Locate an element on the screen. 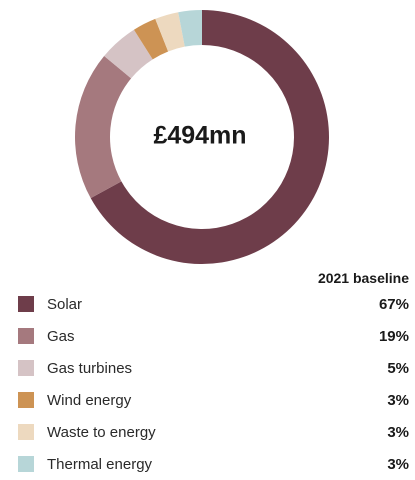 The image size is (415, 480). donut-slice-gas-turbines is located at coordinates (128, 54).